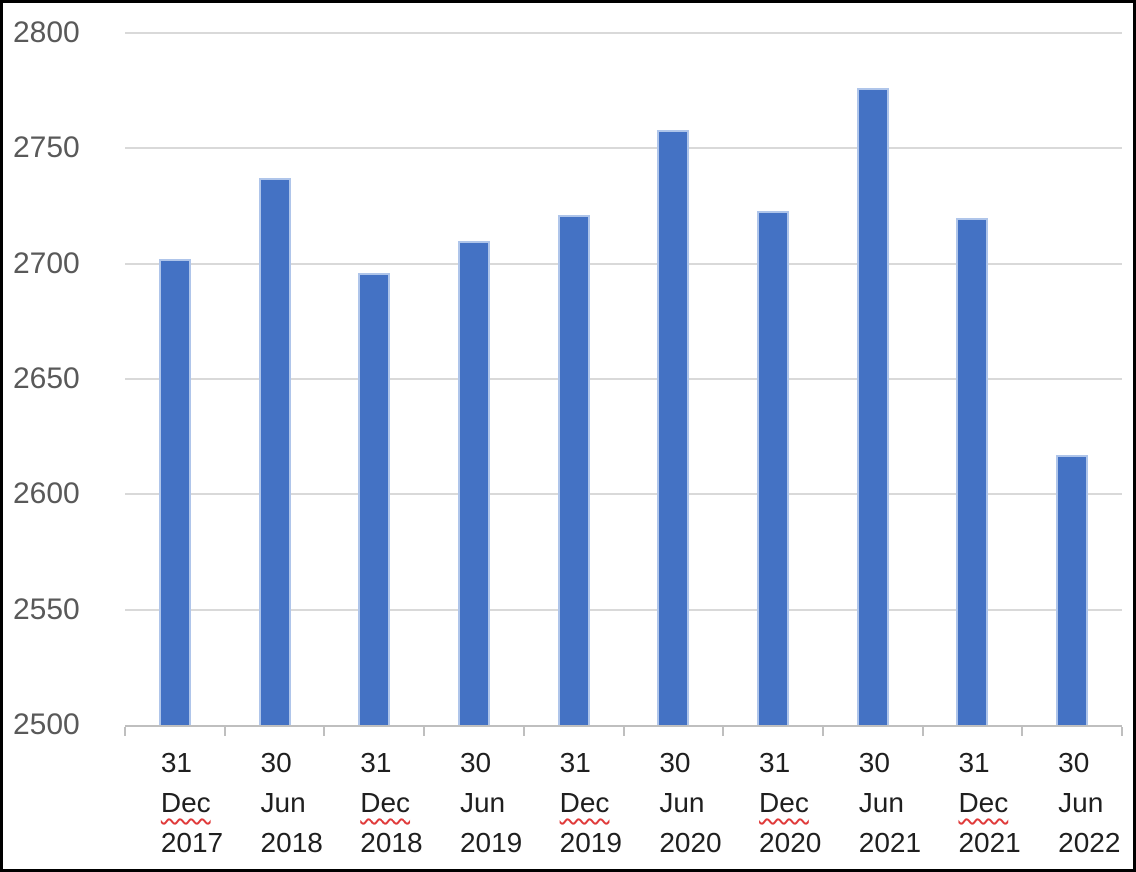 The width and height of the screenshot is (1136, 872). I want to click on x-tick-label-31-Dec-2017: 31 Dec 2017, so click(207, 803).